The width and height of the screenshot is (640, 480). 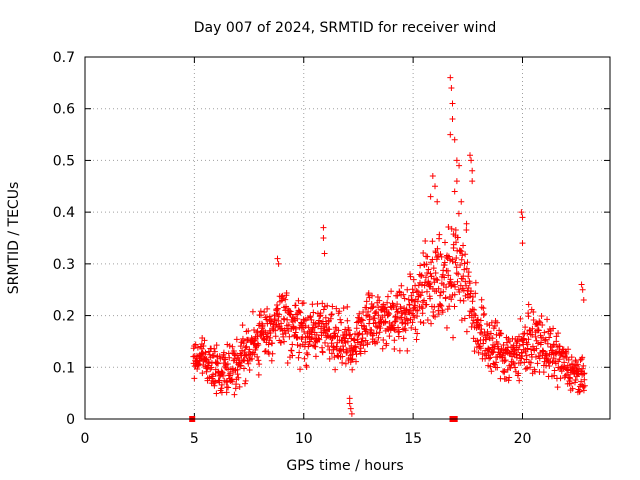 What do you see at coordinates (14, 238) in the screenshot?
I see `y-axis-label: SRMTID / TECUs` at bounding box center [14, 238].